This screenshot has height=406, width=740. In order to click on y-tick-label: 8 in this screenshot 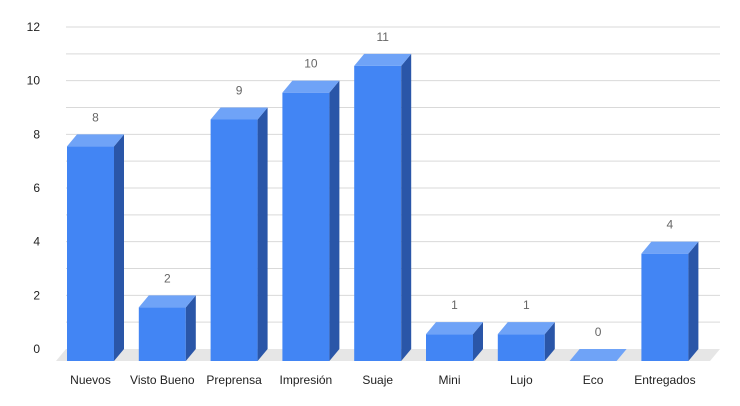, I will do `click(36, 134)`.